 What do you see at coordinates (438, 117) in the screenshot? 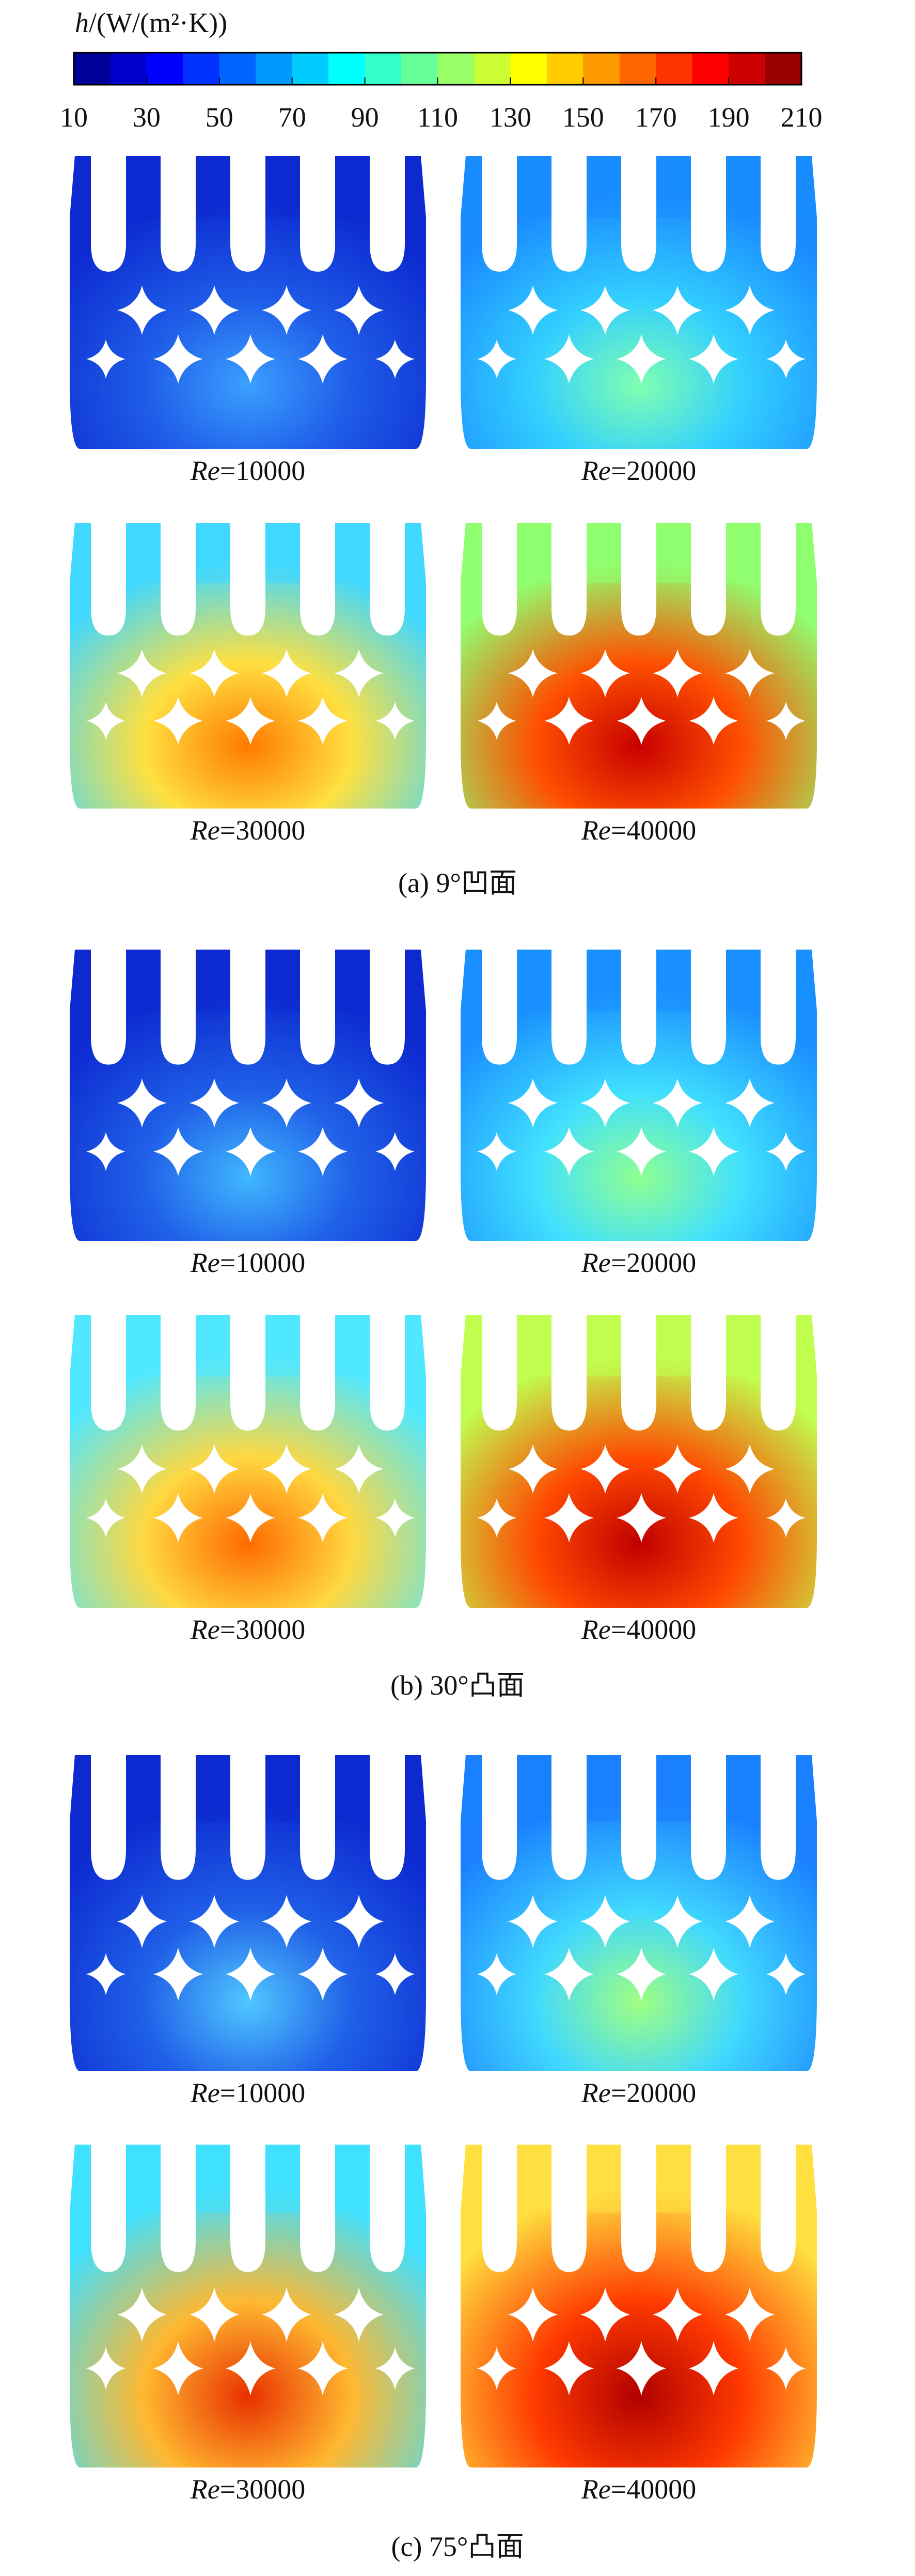
I see `colorbar-tick-label: 110` at bounding box center [438, 117].